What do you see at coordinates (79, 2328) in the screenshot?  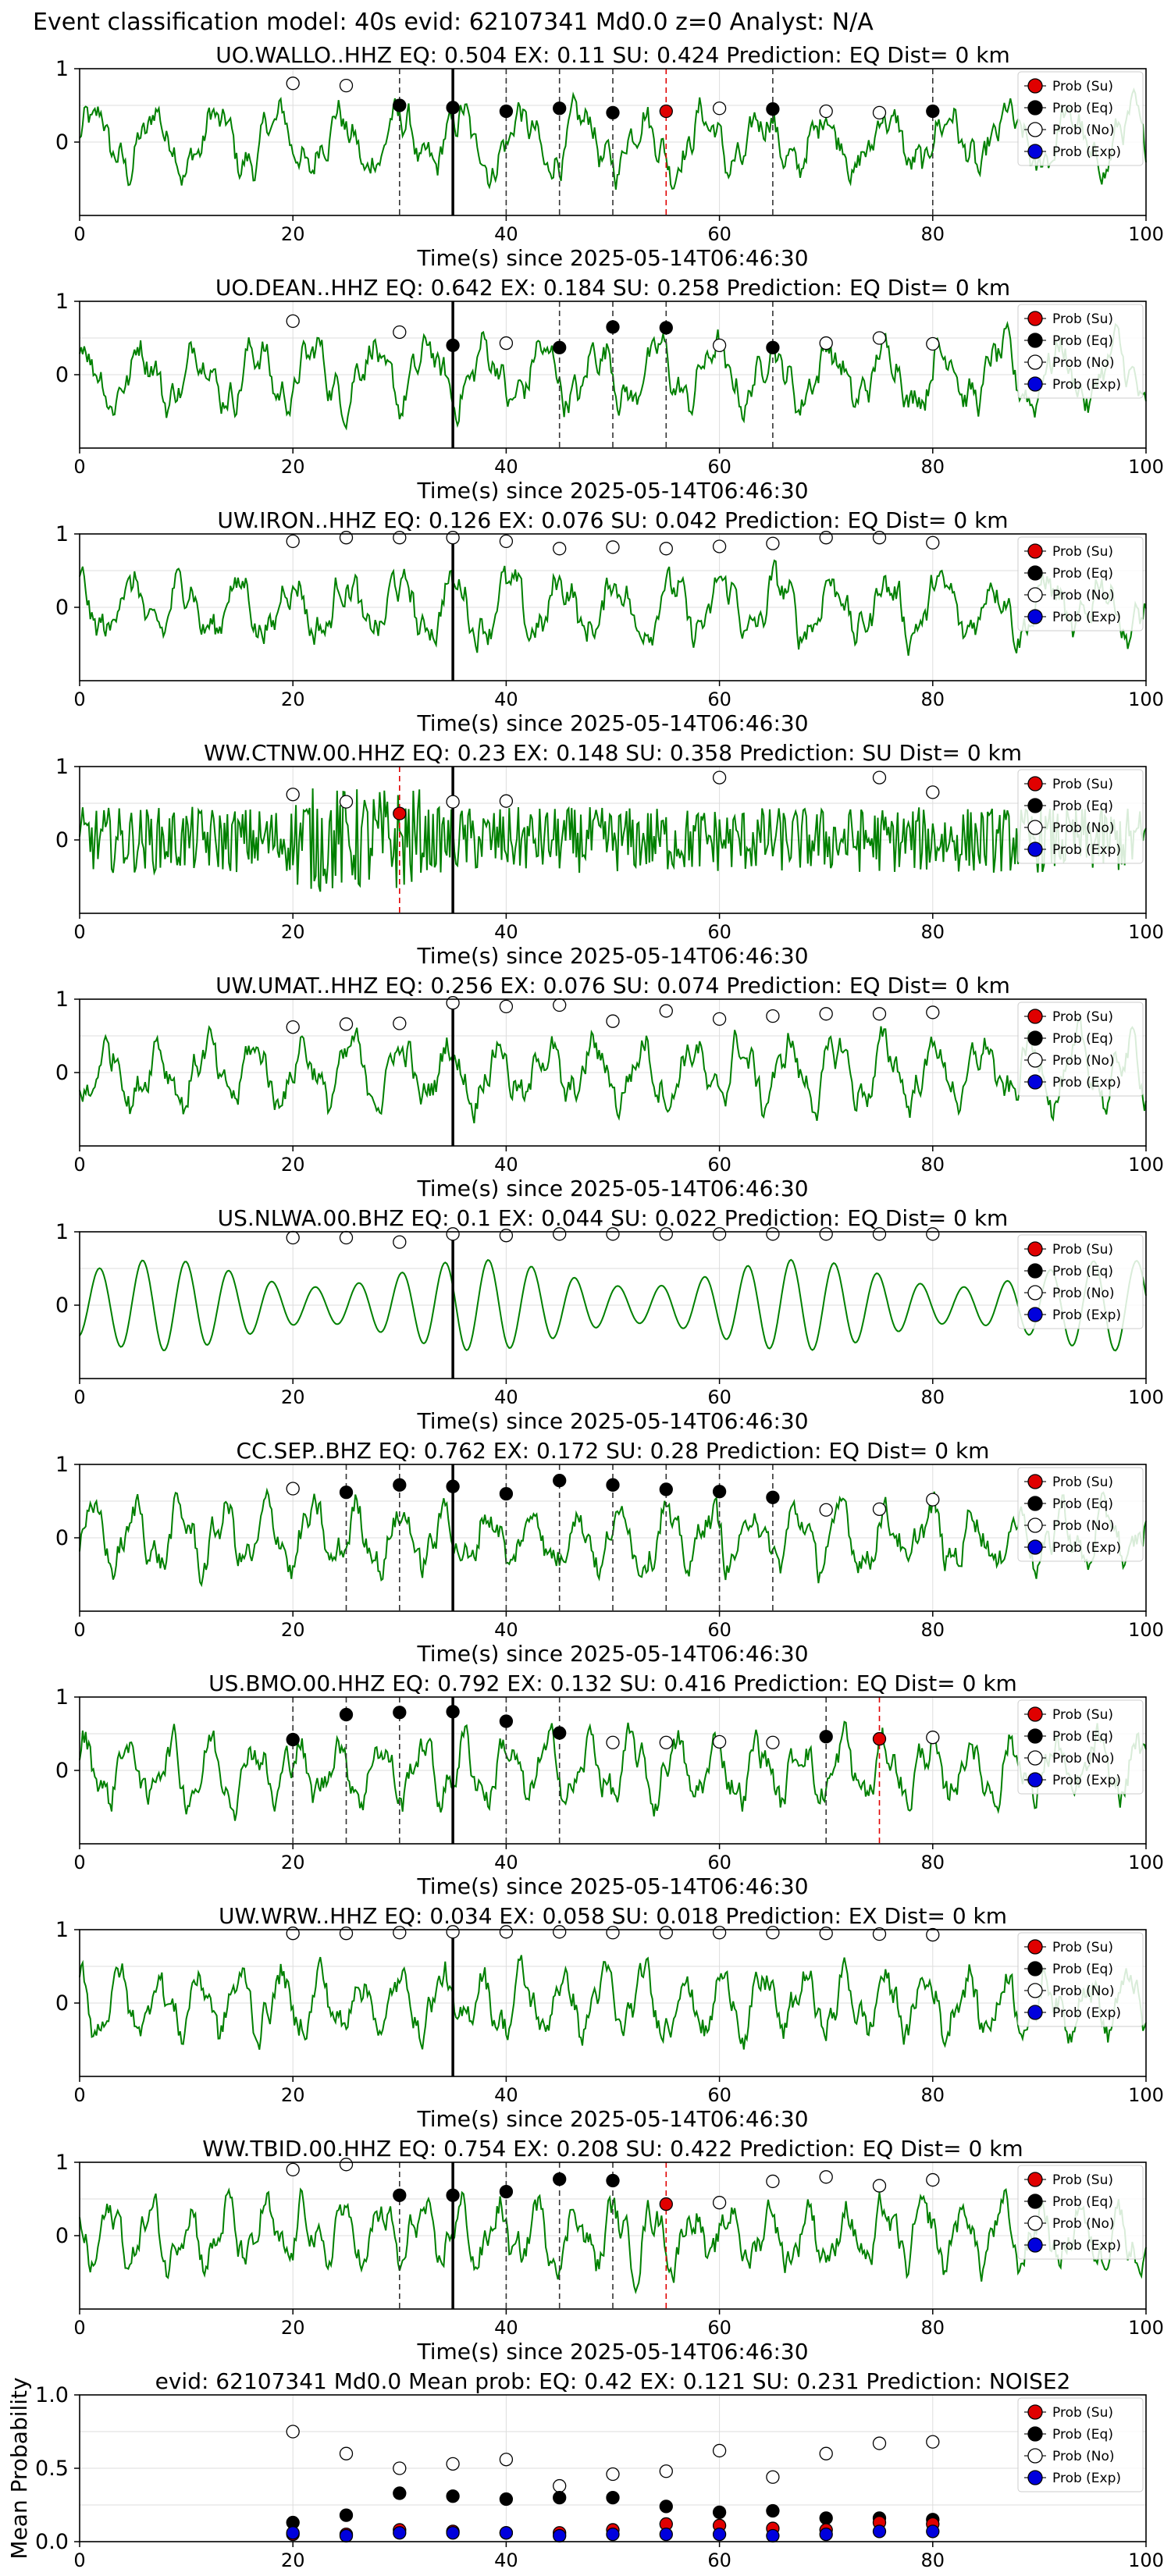 I see `x-tick-label: 0` at bounding box center [79, 2328].